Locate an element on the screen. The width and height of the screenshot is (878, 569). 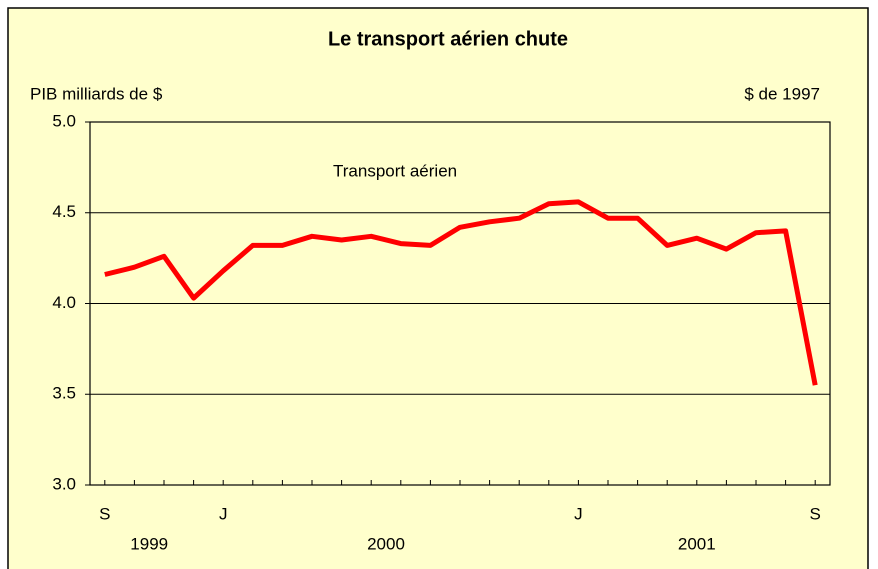
y-tick-label: 5.0 is located at coordinates (64, 120).